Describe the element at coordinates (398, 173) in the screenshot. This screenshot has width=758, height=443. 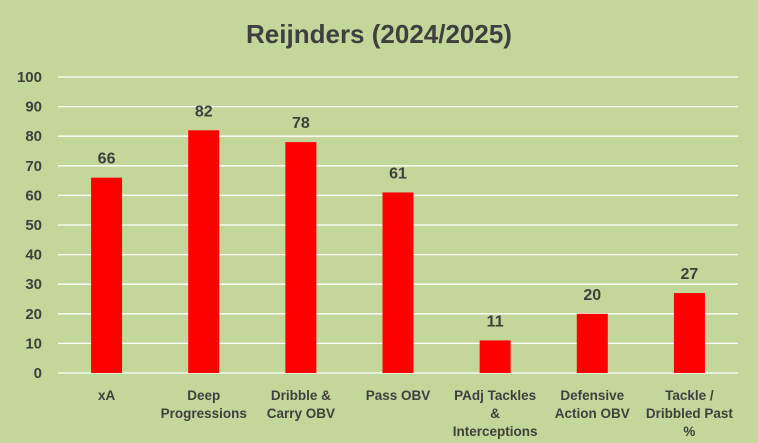
I see `data-label: 61` at that location.